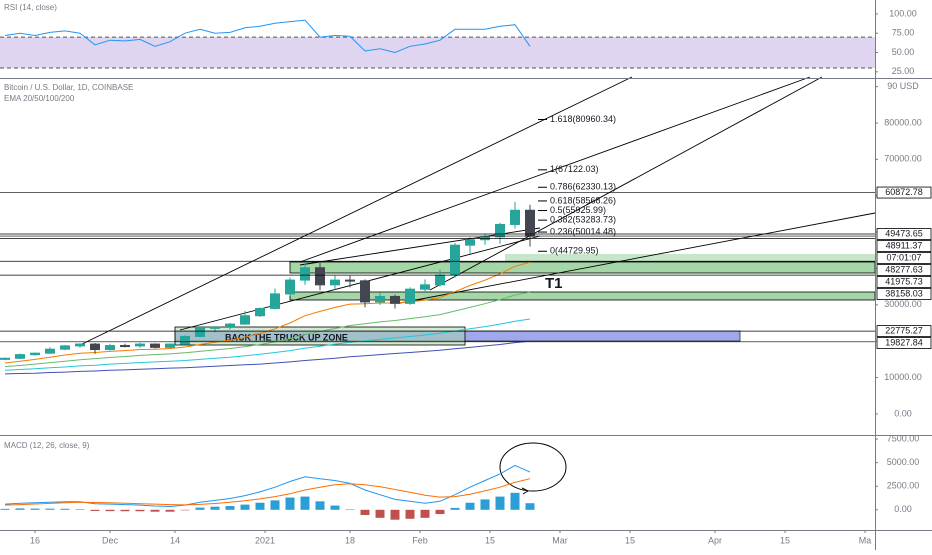  What do you see at coordinates (865, 540) in the screenshot?
I see `x-tick-label: Ma` at bounding box center [865, 540].